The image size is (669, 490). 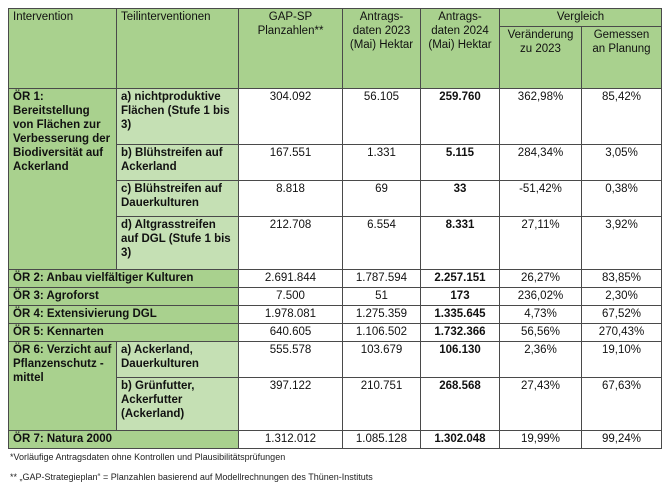 What do you see at coordinates (621, 296) in the screenshot?
I see `cell-gemessen: 2,30%` at bounding box center [621, 296].